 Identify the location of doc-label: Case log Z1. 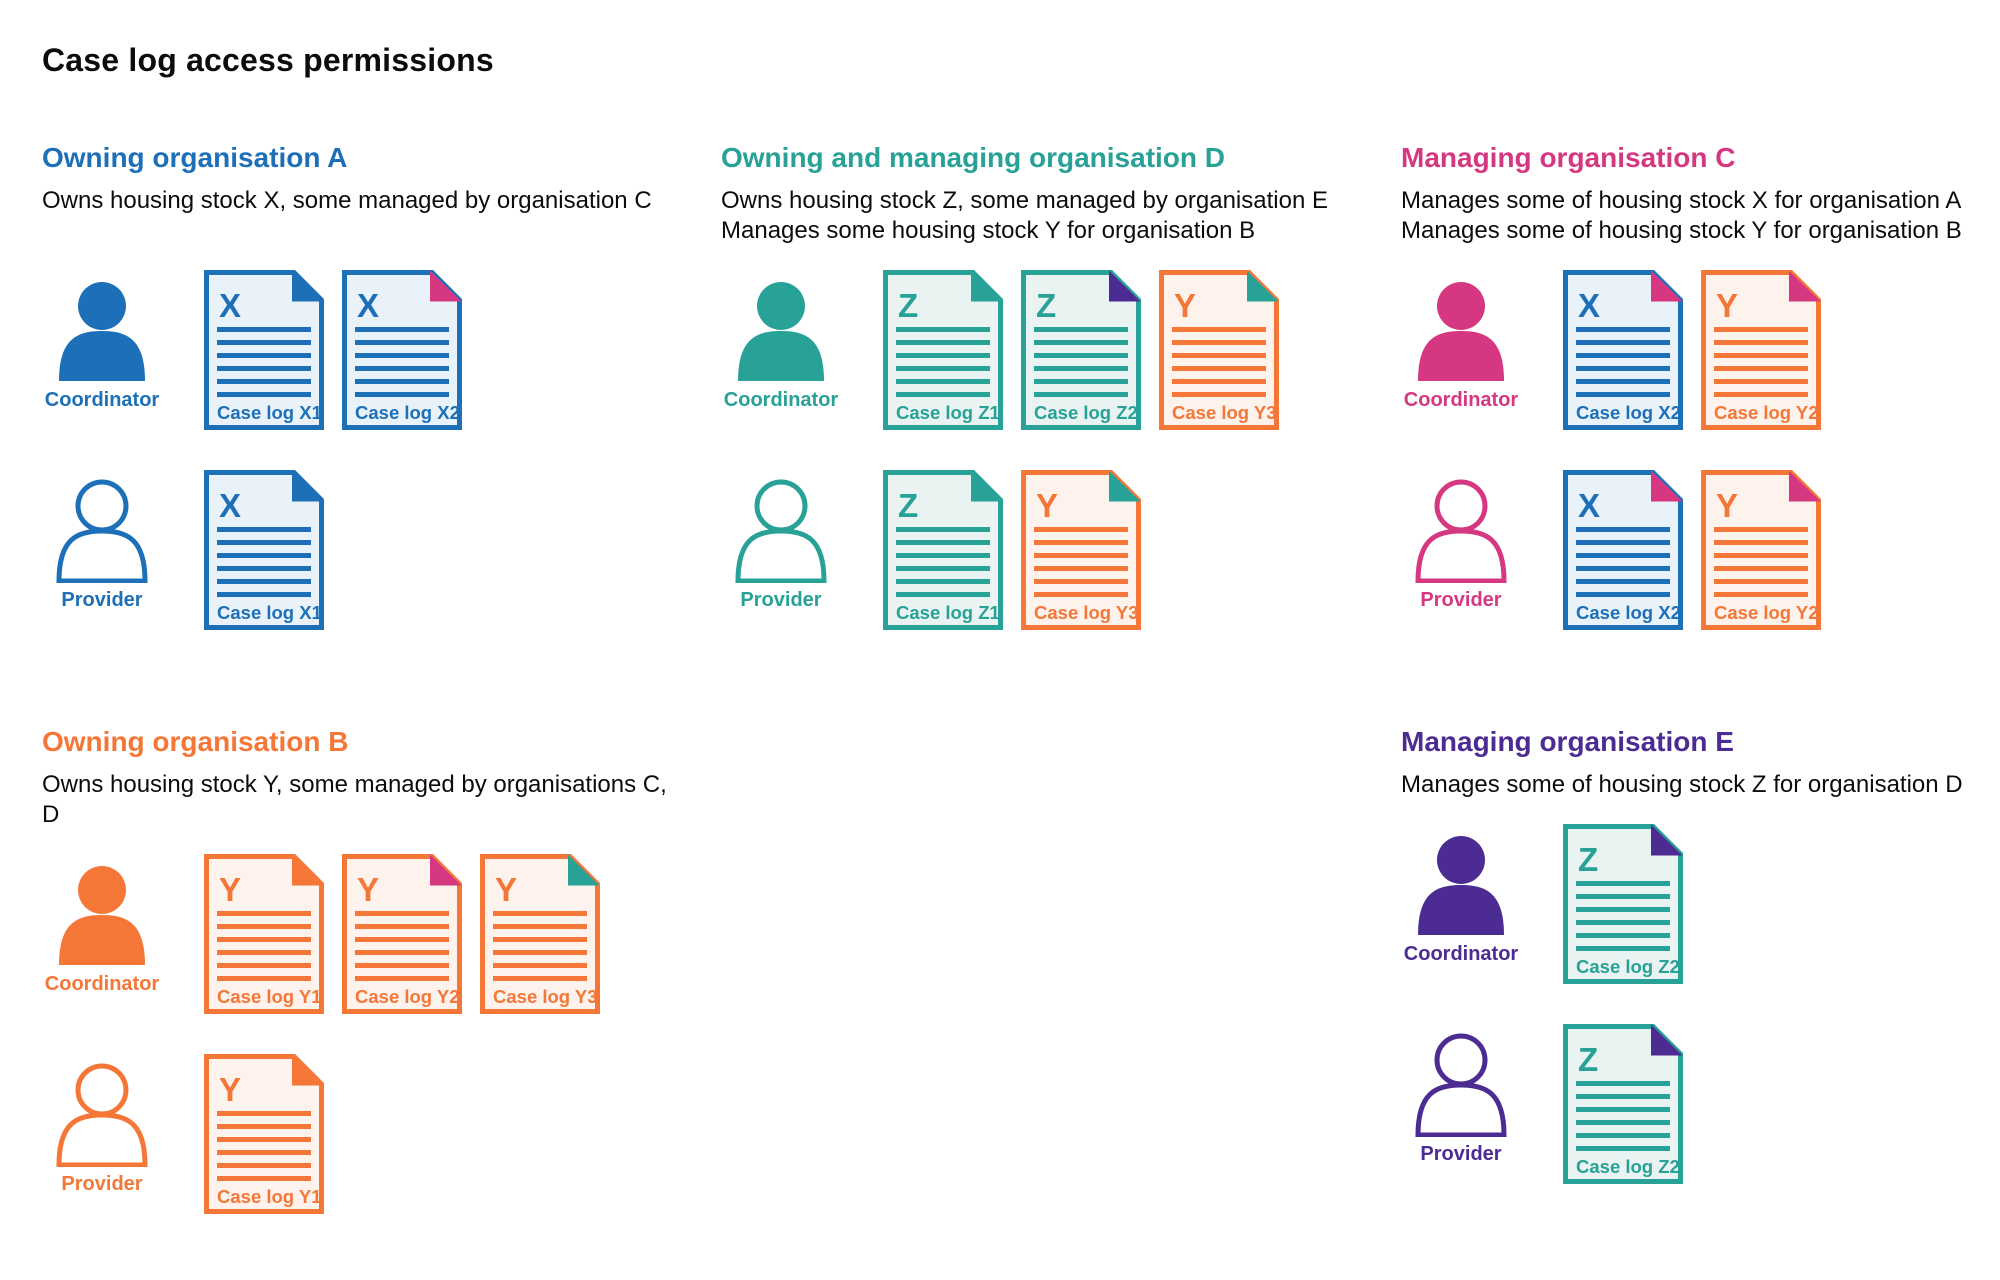
(948, 612).